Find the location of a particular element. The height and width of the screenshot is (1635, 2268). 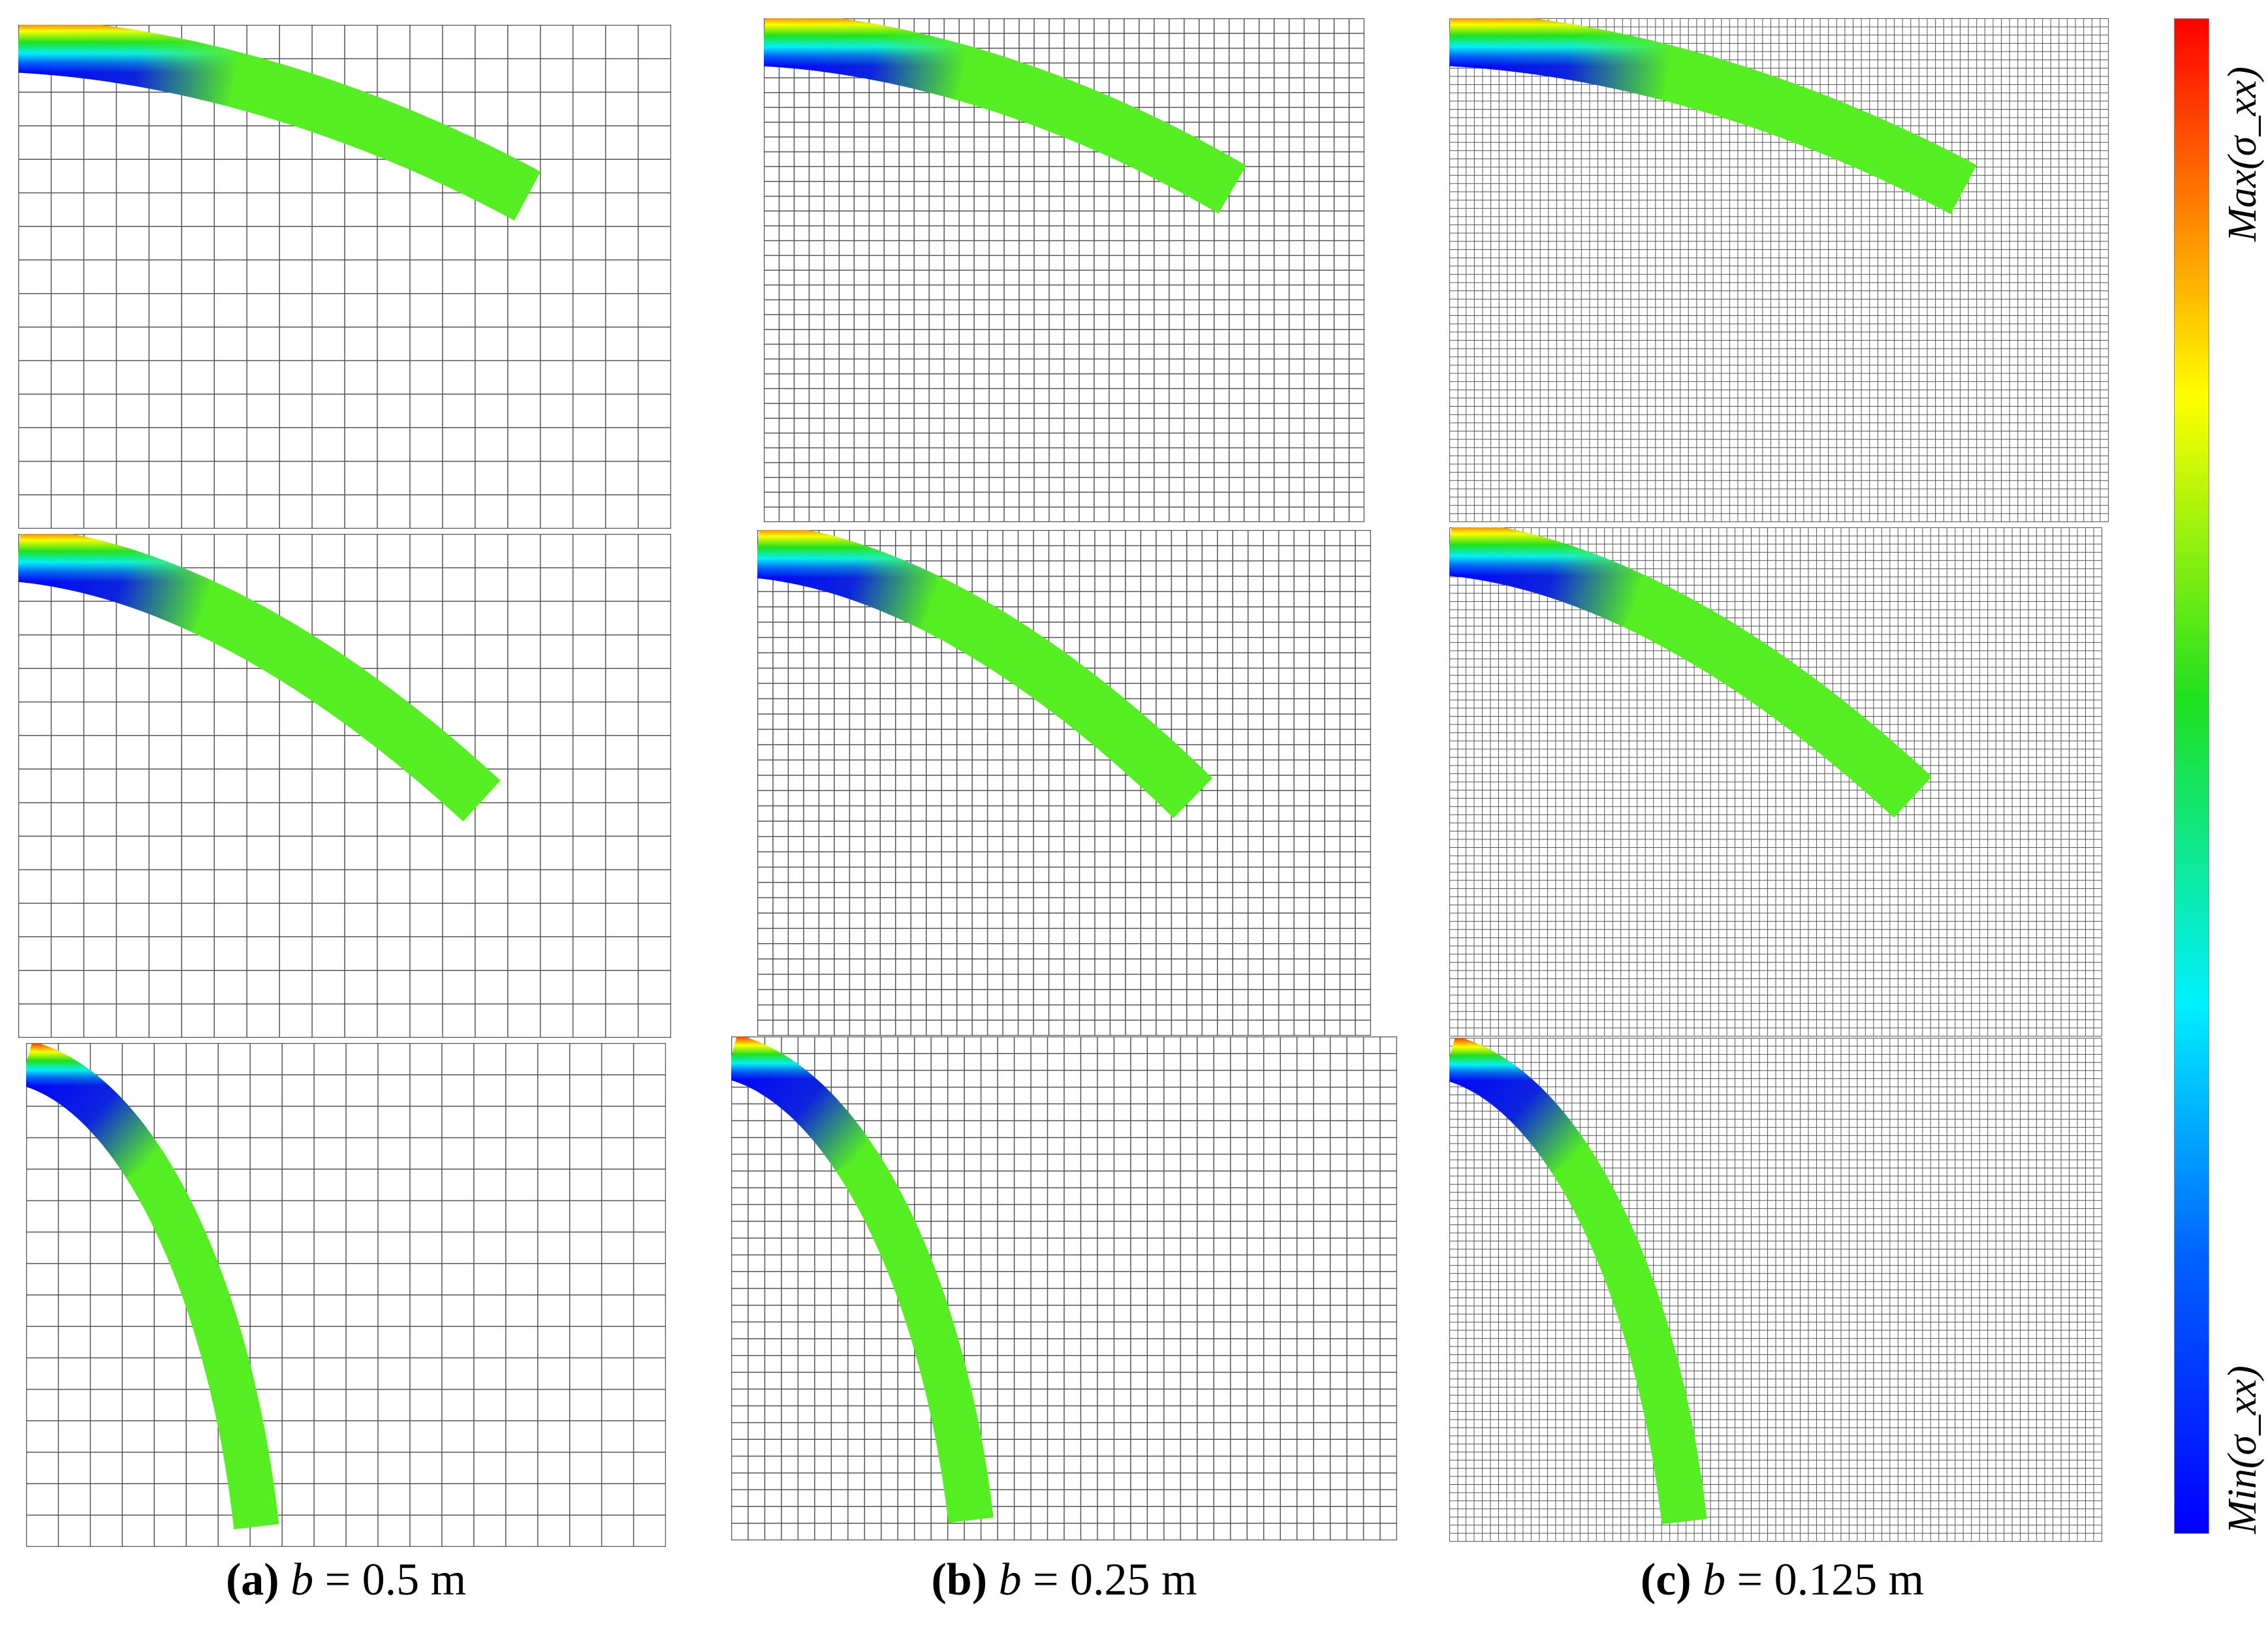

mesh-svg-c3 is located at coordinates (1775, 1290).